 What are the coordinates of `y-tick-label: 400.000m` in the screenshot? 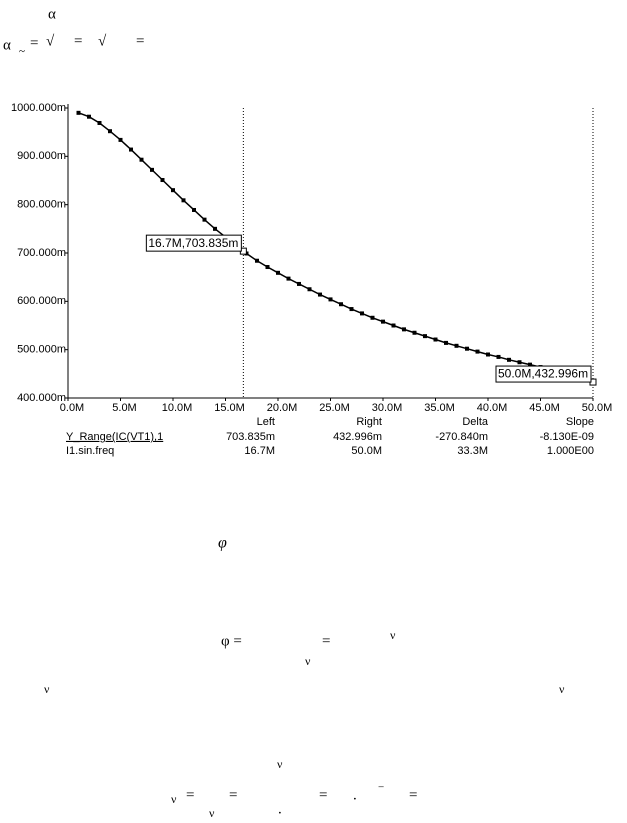 It's located at (41, 398).